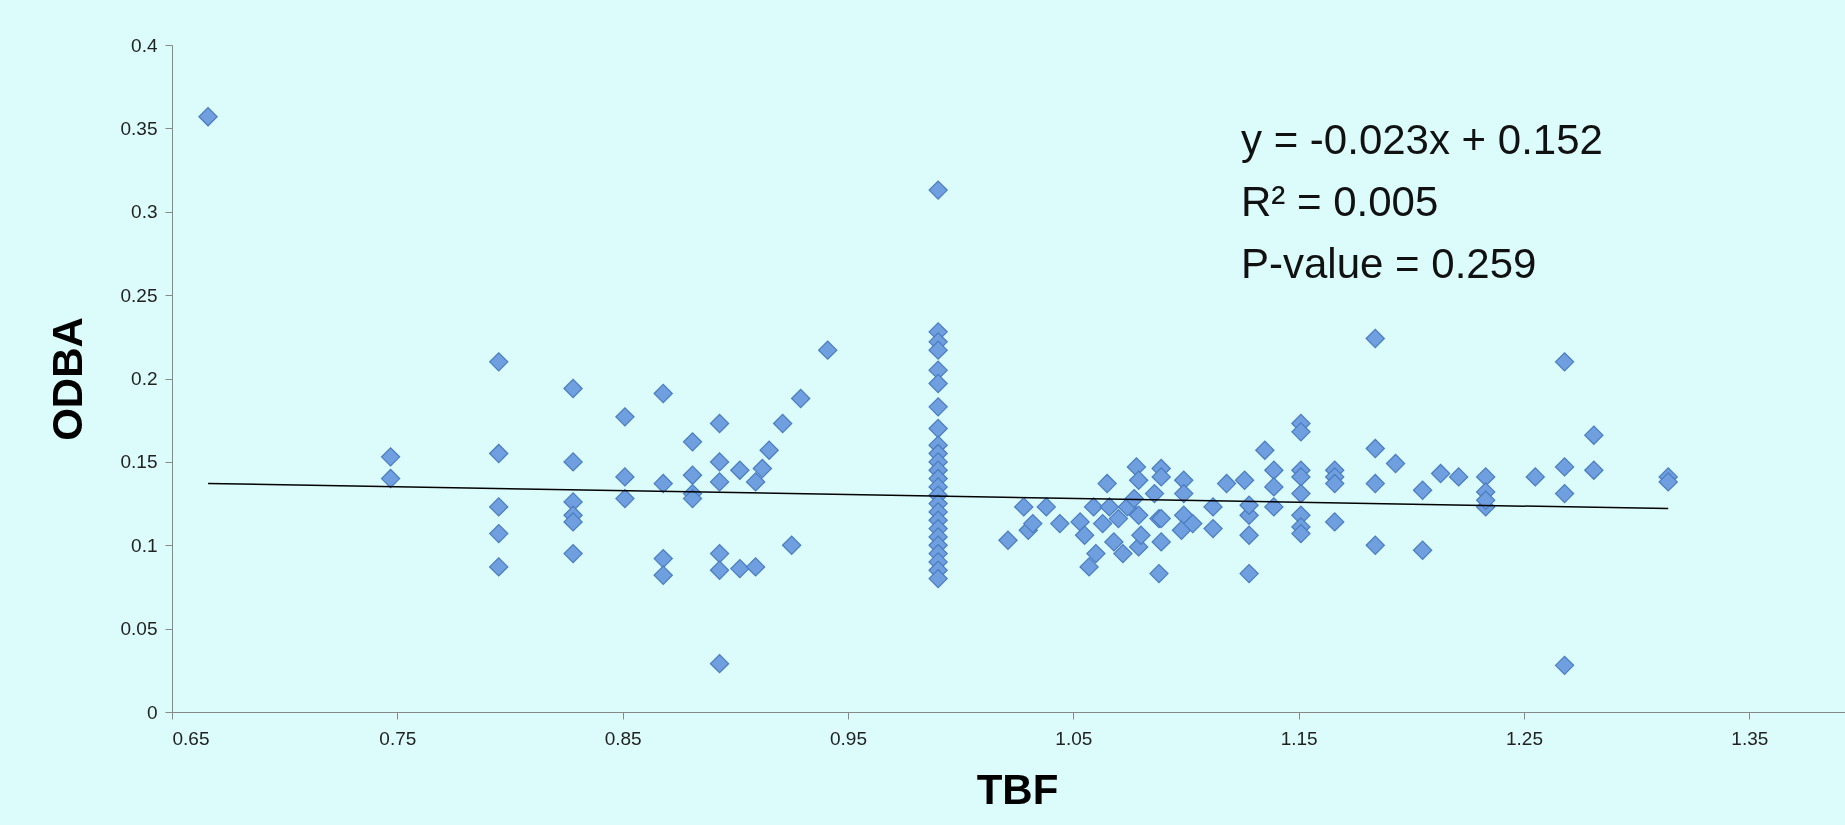 The height and width of the screenshot is (825, 1845). What do you see at coordinates (144, 212) in the screenshot?
I see `y-tick-label: 0.3` at bounding box center [144, 212].